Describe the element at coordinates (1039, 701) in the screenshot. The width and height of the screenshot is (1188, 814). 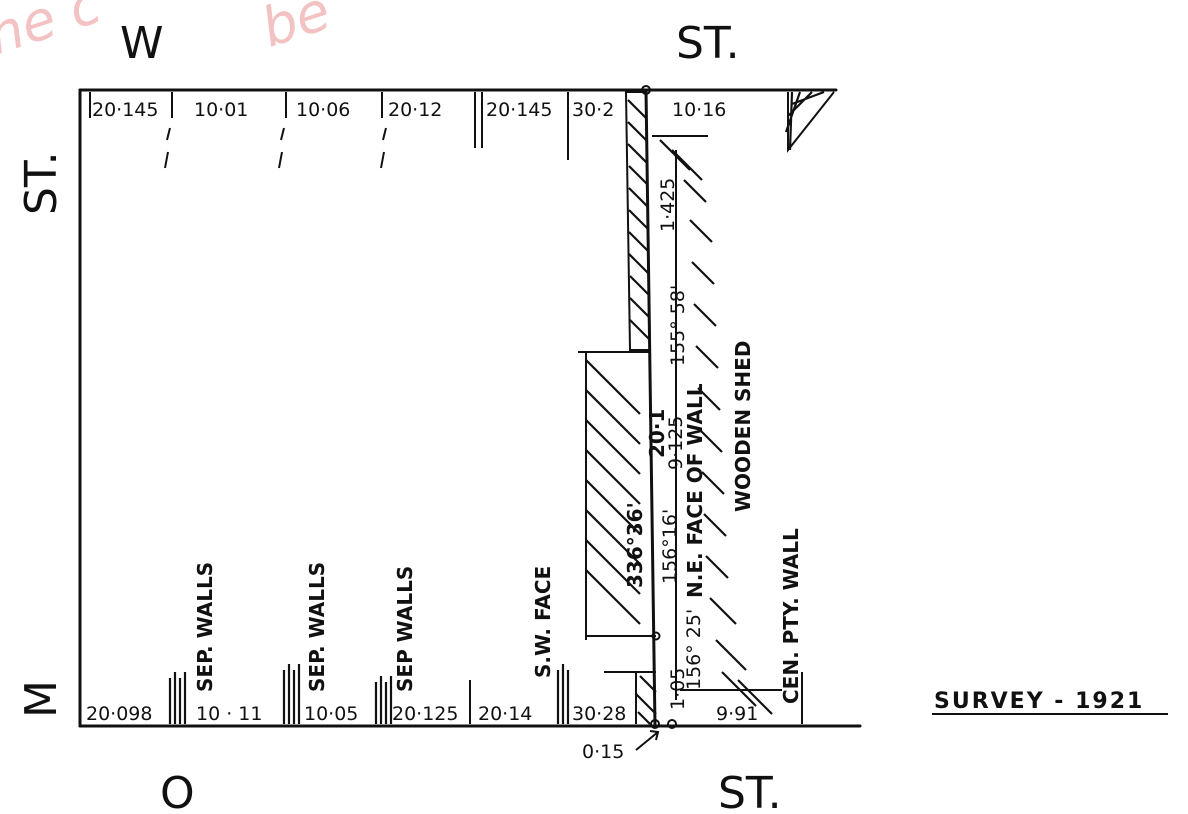
I see `survey-label: SURVEY - 1921` at that location.